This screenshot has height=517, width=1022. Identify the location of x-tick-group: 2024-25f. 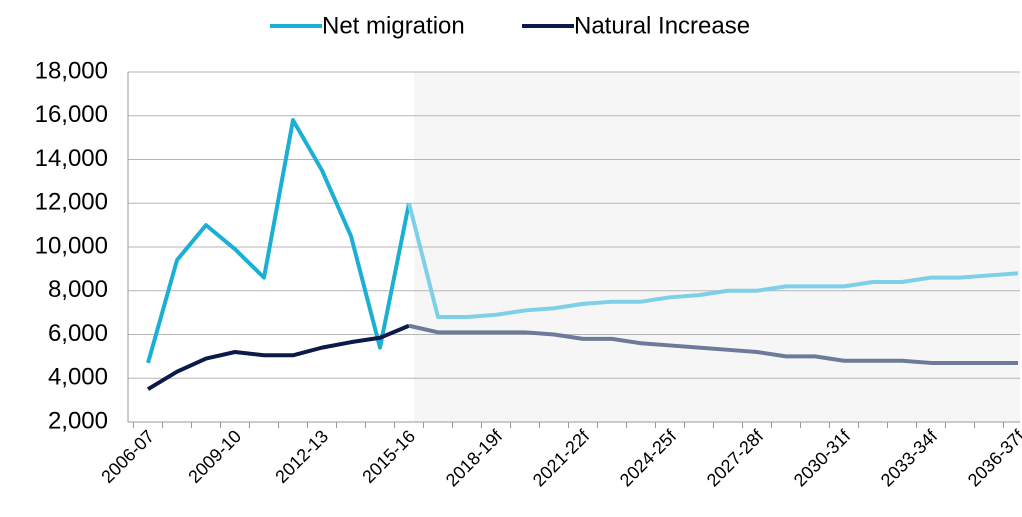
(648, 457).